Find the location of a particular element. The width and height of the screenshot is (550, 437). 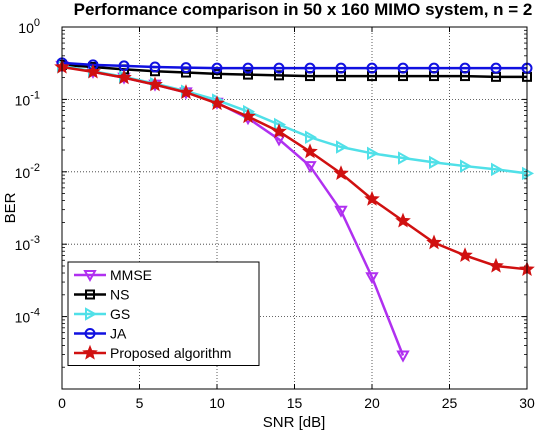

y-tick-exponent: 0 is located at coordinates (37, 23).